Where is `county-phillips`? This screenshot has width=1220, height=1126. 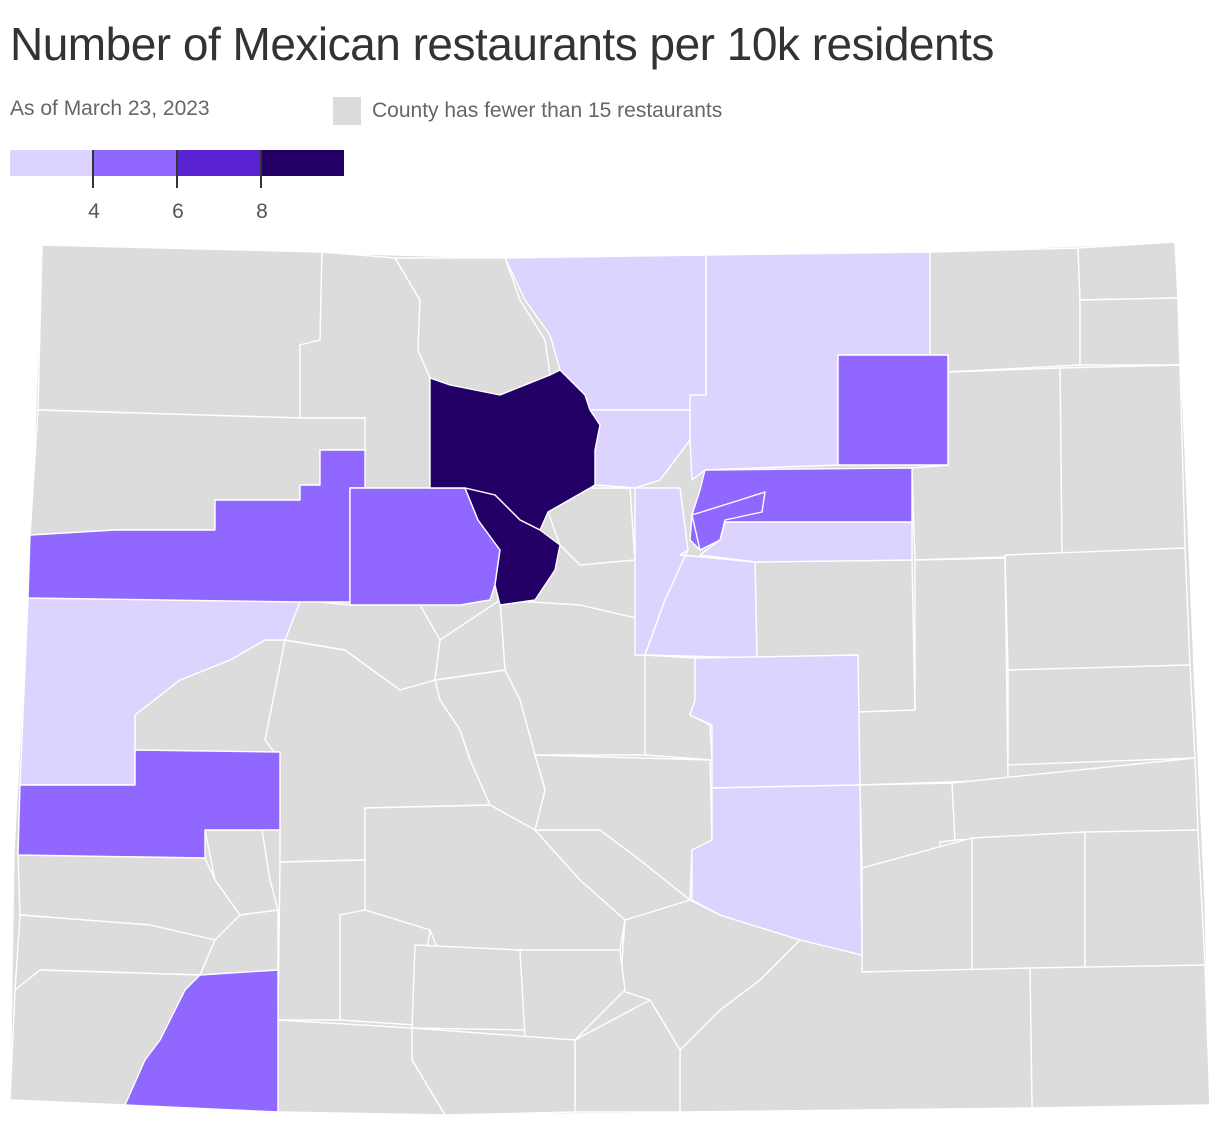
county-phillips is located at coordinates (1130, 331).